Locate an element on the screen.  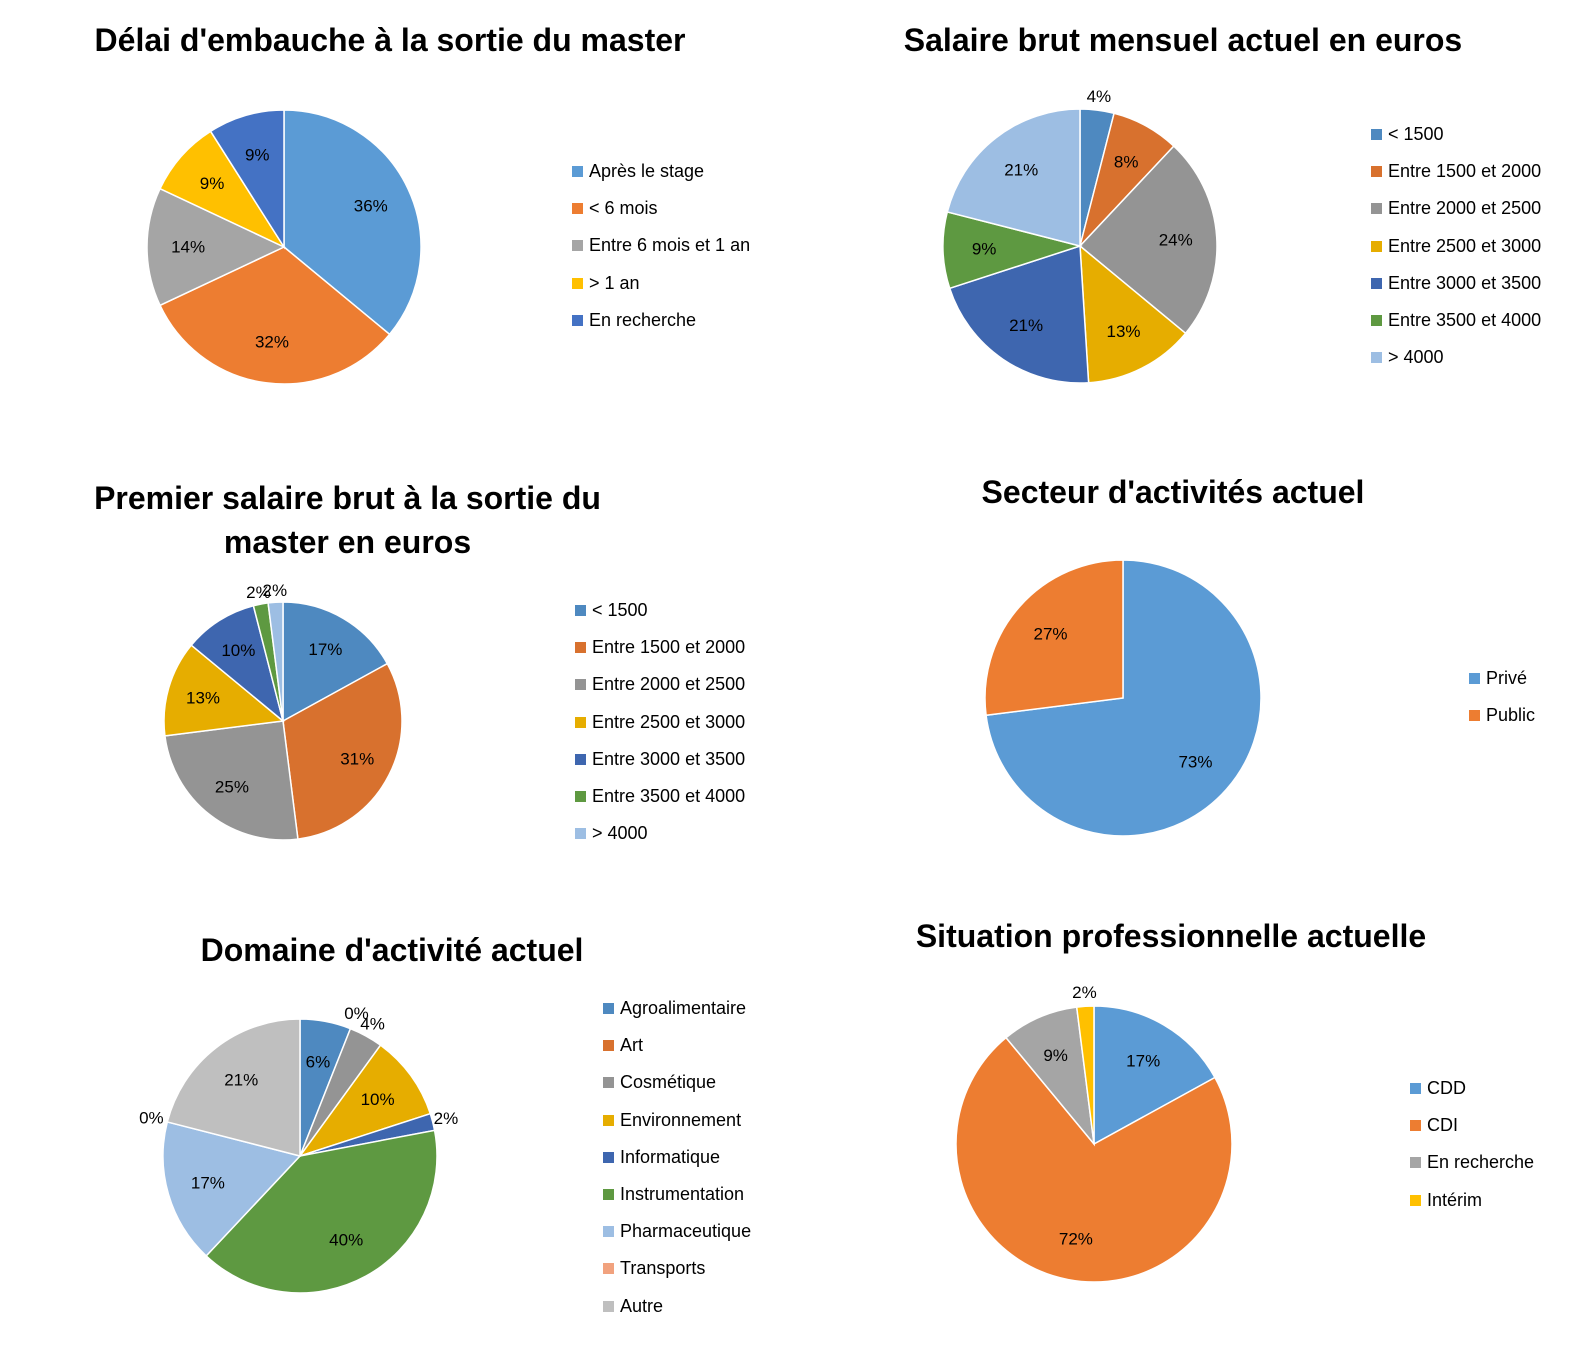
legend-label: Entre 2500 et 3000 is located at coordinates (1465, 245).